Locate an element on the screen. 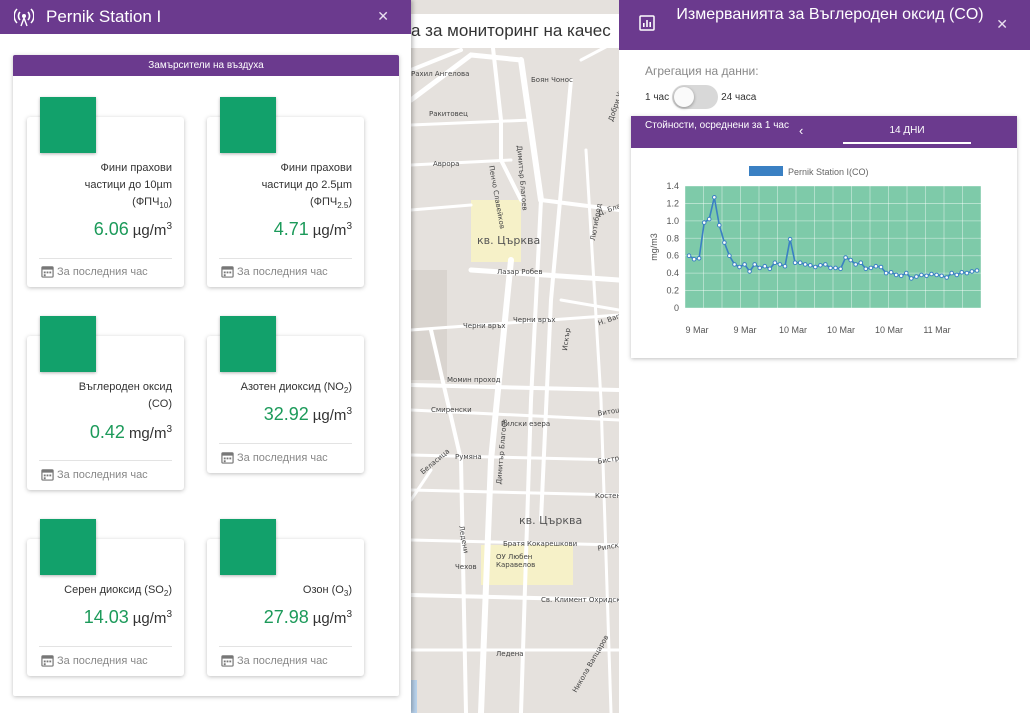 This screenshot has height=713, width=1030. map-street-label: Черни връх is located at coordinates (484, 326).